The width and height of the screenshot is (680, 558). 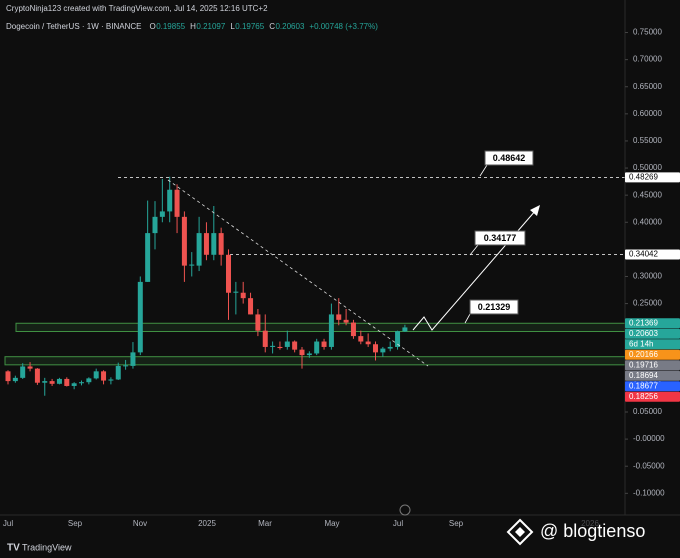 What do you see at coordinates (643, 177) in the screenshot?
I see `price-tag-label: 0.48269` at bounding box center [643, 177].